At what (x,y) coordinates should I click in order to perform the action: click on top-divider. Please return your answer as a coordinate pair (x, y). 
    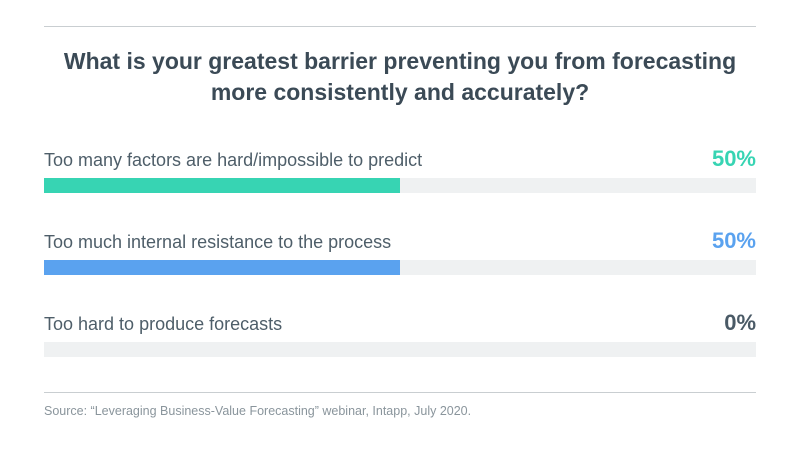
    Looking at the image, I should click on (400, 26).